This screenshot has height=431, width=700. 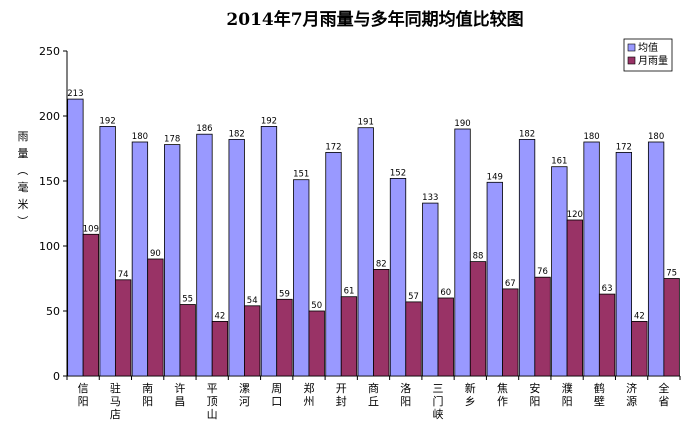 I want to click on category-label: 洛, so click(x=405, y=388).